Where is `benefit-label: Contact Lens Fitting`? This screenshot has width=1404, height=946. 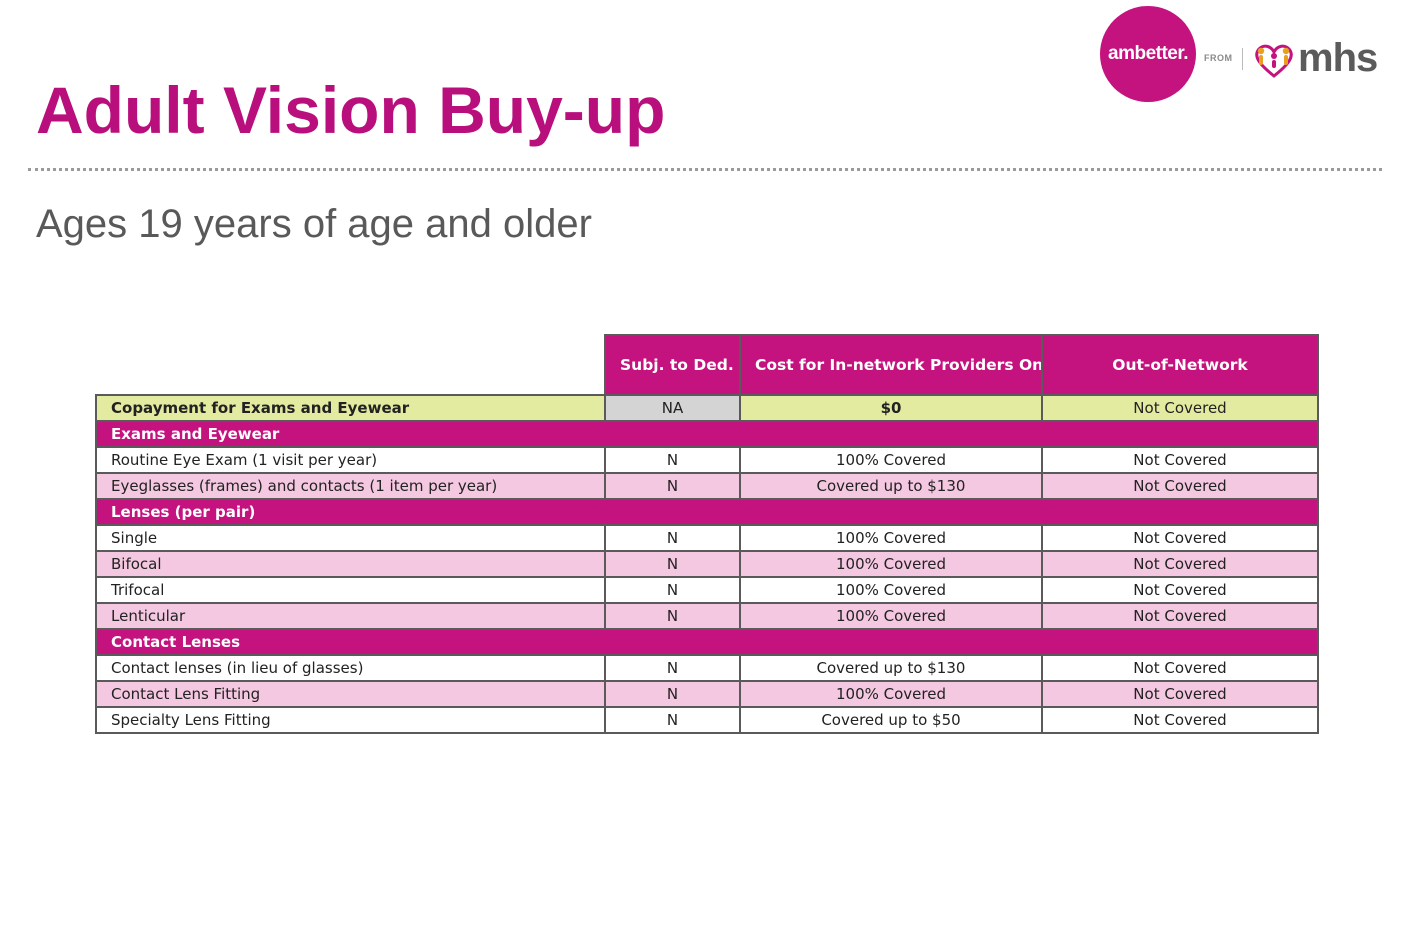 benefit-label: Contact Lens Fitting is located at coordinates (350, 694).